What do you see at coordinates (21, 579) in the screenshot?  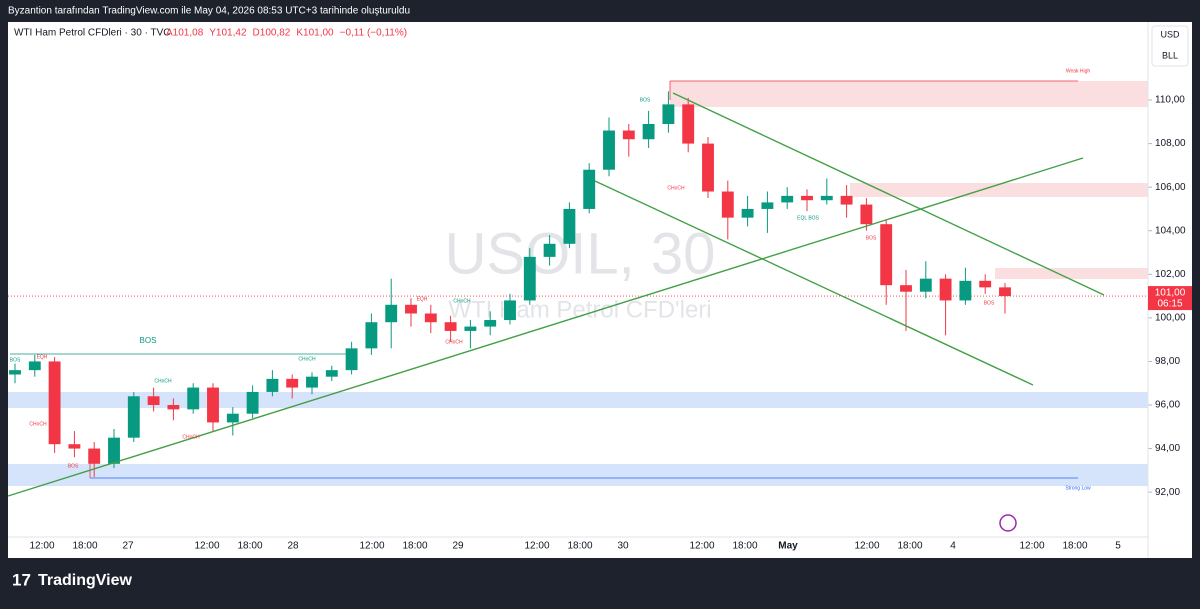 I see `logo-mark: 17` at bounding box center [21, 579].